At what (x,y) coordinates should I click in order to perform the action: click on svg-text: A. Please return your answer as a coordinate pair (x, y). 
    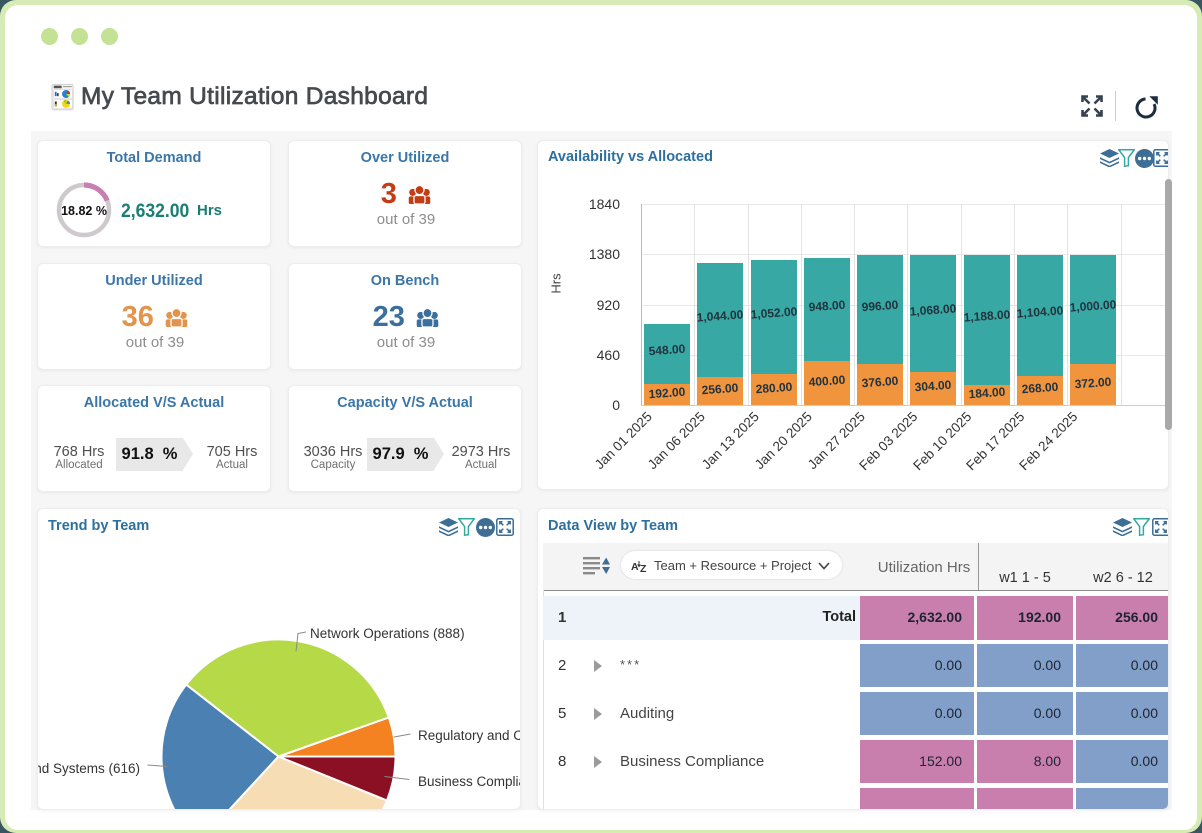
    Looking at the image, I should click on (635, 567).